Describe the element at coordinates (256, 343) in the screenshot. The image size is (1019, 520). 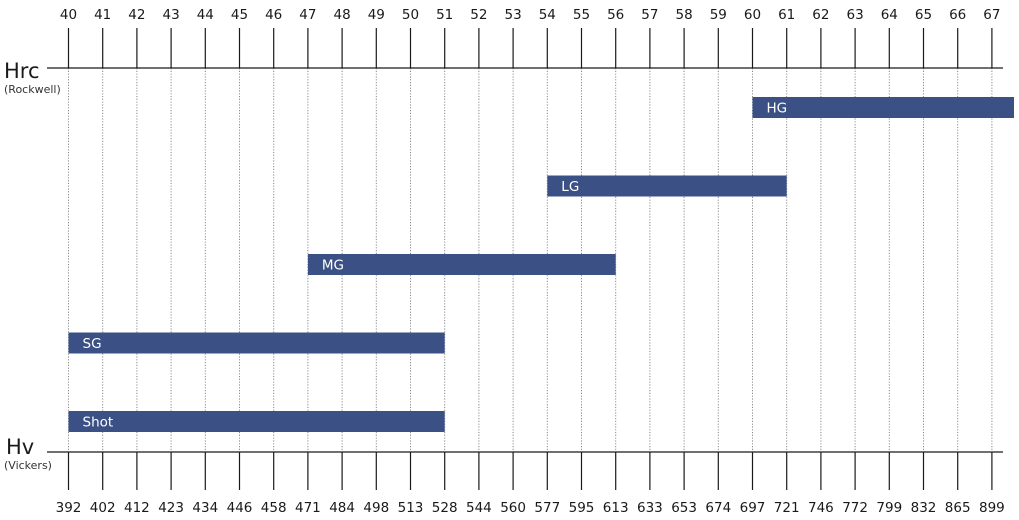
I see `bar-sg` at that location.